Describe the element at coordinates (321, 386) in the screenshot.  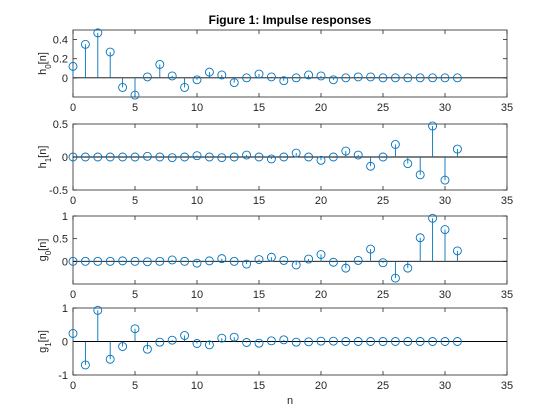
I see `x-tick-label: 20` at that location.